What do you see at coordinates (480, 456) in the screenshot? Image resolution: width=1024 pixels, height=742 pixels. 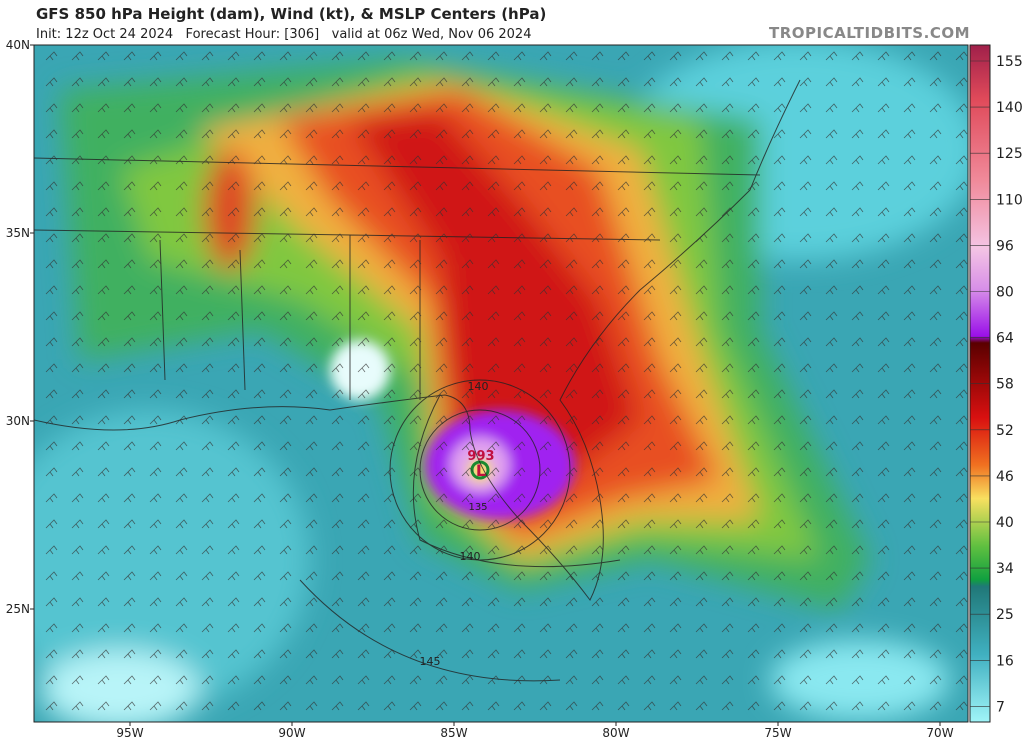 I see `map-annotation: 993` at bounding box center [480, 456].